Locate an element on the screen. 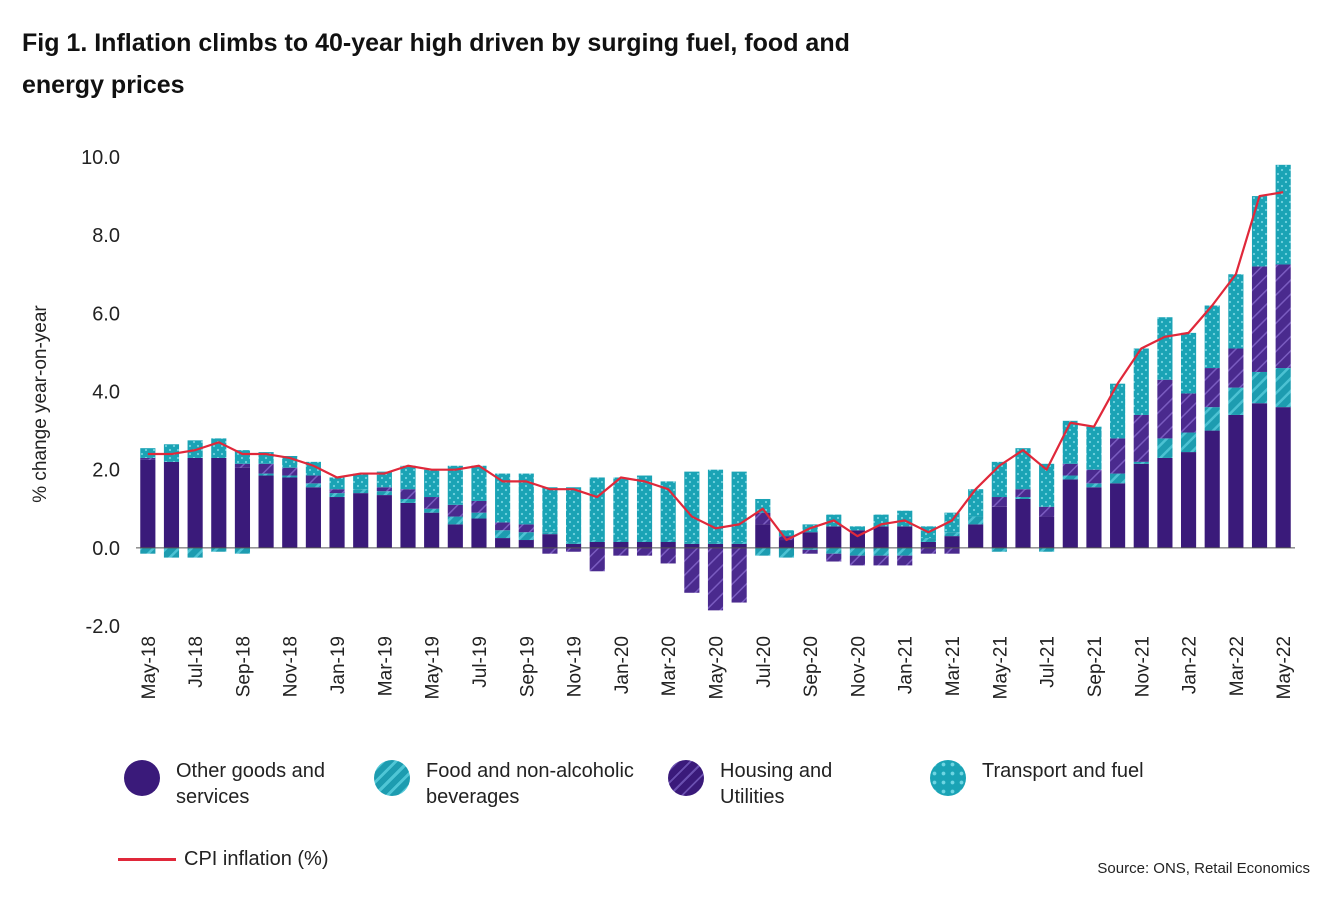 This screenshot has width=1342, height=908. x-tick-label: Jul-18 is located at coordinates (196, 662).